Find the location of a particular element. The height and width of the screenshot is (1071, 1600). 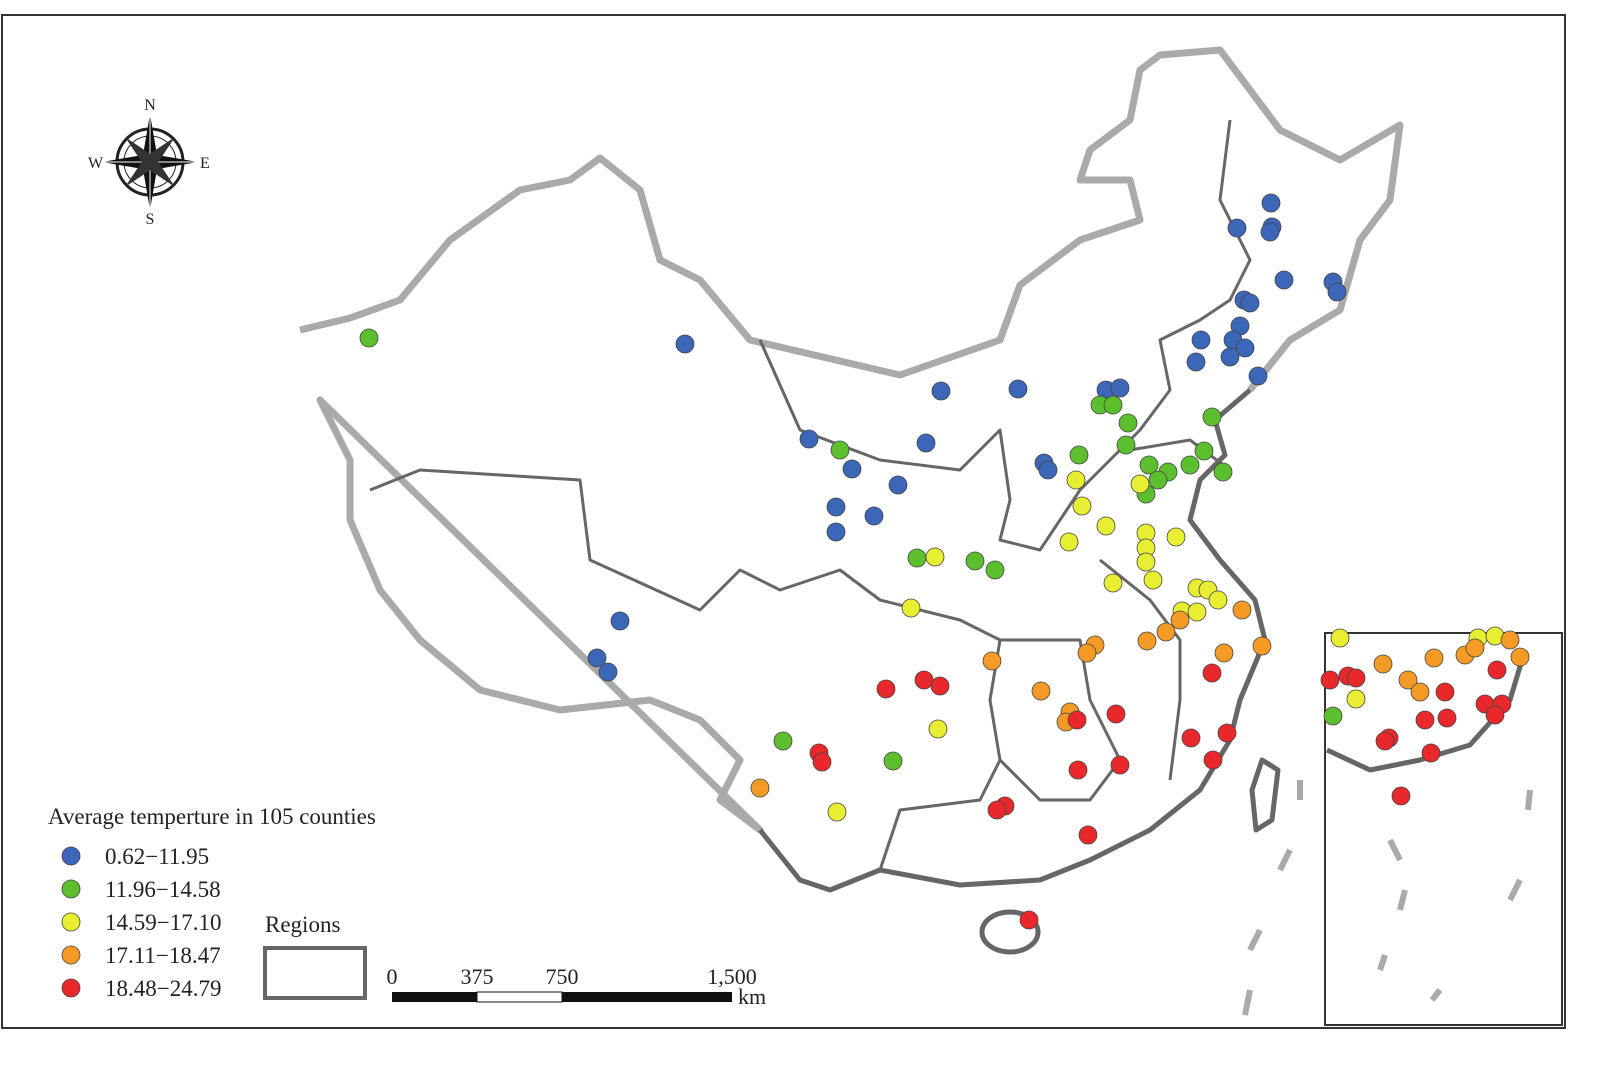

compass-e: E is located at coordinates (205, 163).